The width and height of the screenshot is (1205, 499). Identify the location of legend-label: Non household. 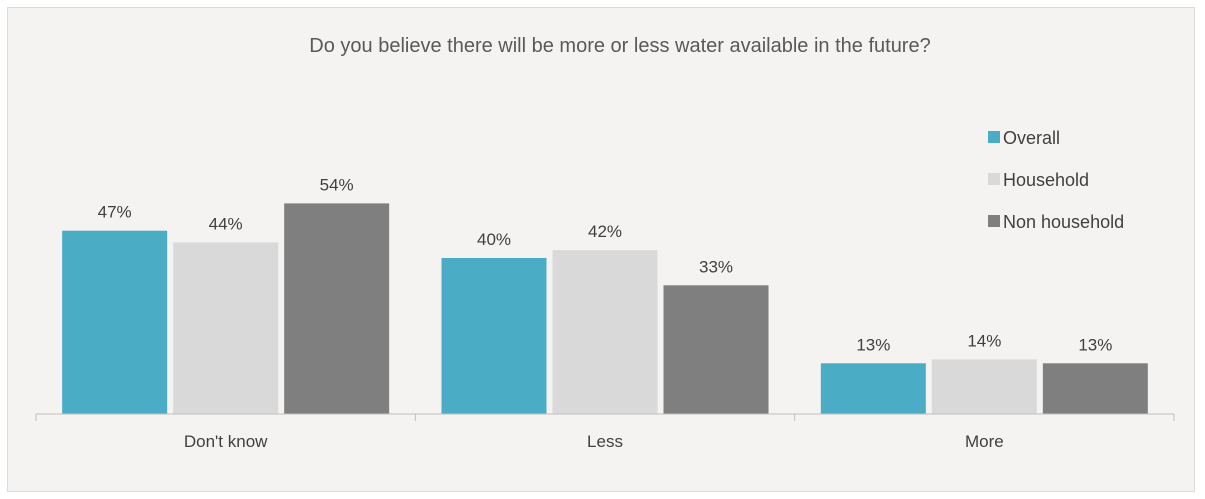
(1063, 222).